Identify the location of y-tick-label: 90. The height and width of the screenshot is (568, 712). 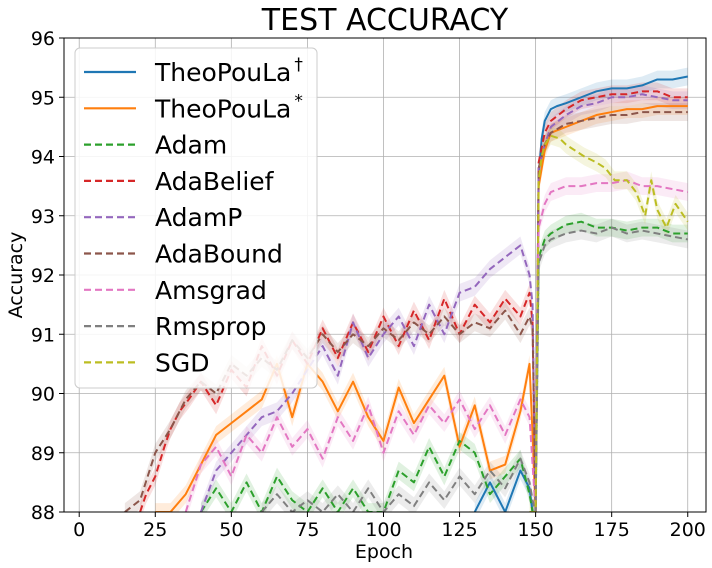
(43, 395).